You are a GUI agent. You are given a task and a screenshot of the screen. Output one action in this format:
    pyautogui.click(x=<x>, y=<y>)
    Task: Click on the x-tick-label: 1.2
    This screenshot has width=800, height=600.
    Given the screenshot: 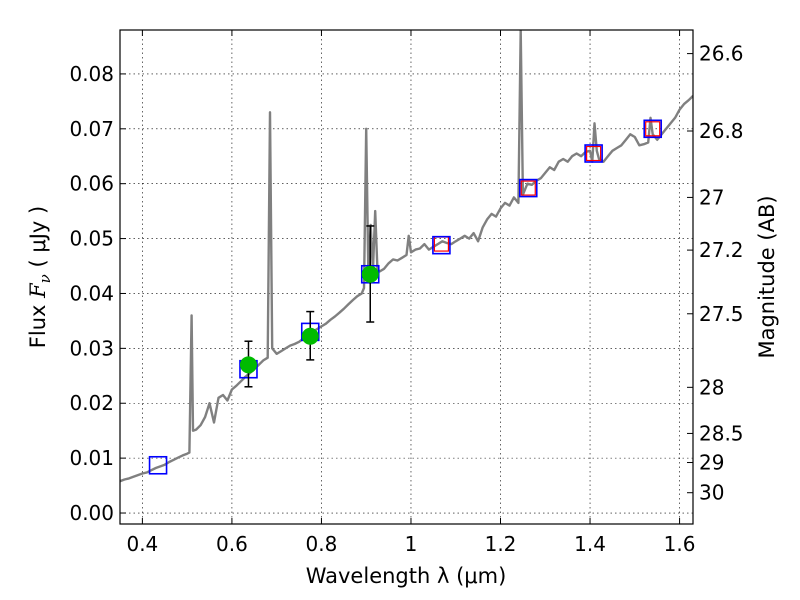 What is the action you would take?
    pyautogui.click(x=501, y=544)
    